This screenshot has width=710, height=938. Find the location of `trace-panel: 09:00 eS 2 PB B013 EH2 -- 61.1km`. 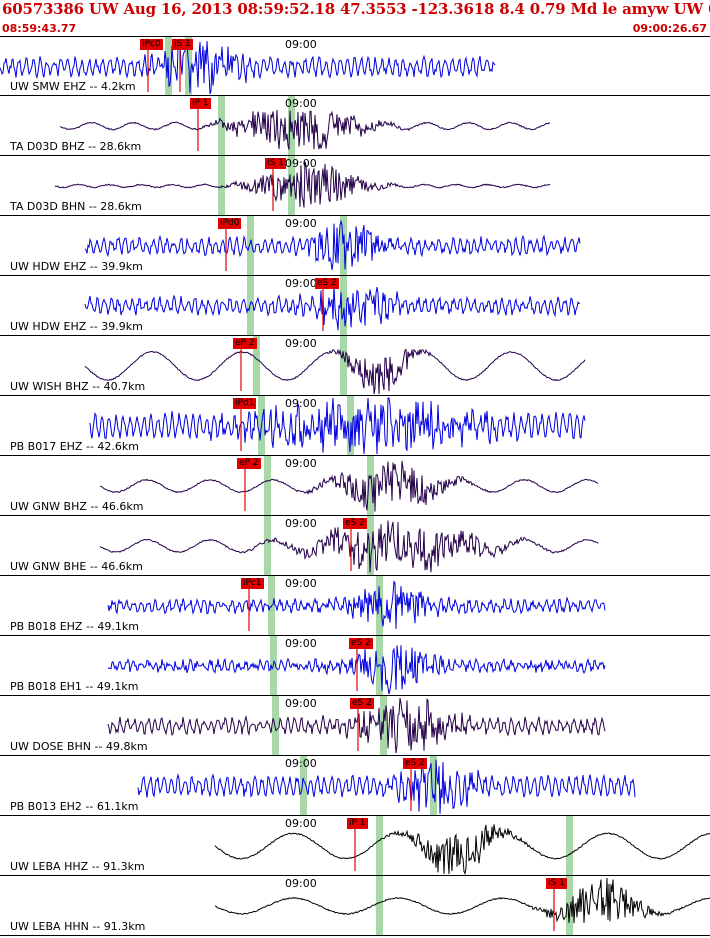

trace-panel: 09:00 eS 2 PB B013 EH2 -- 61.1km is located at coordinates (355, 786).